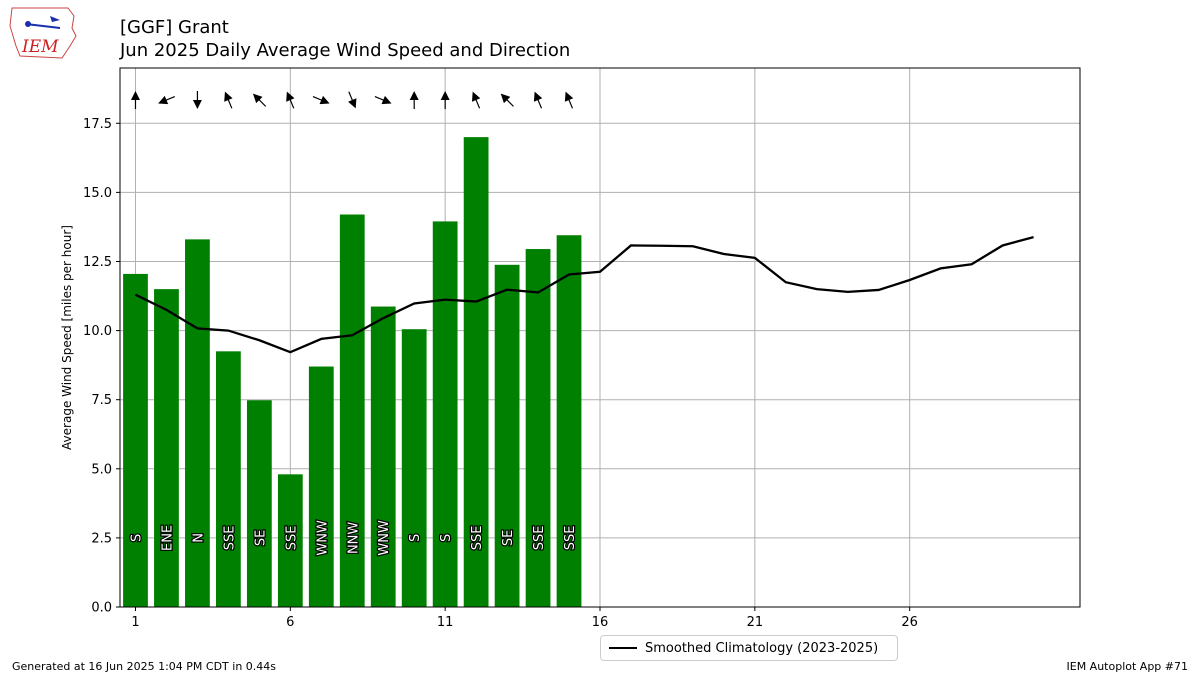 The height and width of the screenshot is (675, 1200). I want to click on y-tick-label: 12.5, so click(97, 262).